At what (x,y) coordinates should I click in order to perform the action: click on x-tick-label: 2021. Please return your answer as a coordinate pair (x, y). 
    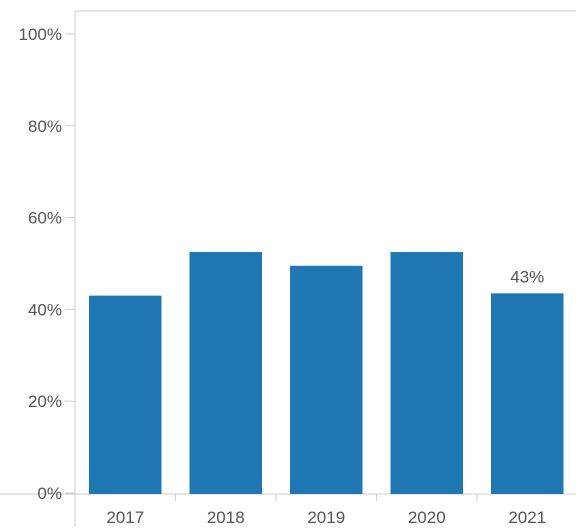
    Looking at the image, I should click on (527, 517).